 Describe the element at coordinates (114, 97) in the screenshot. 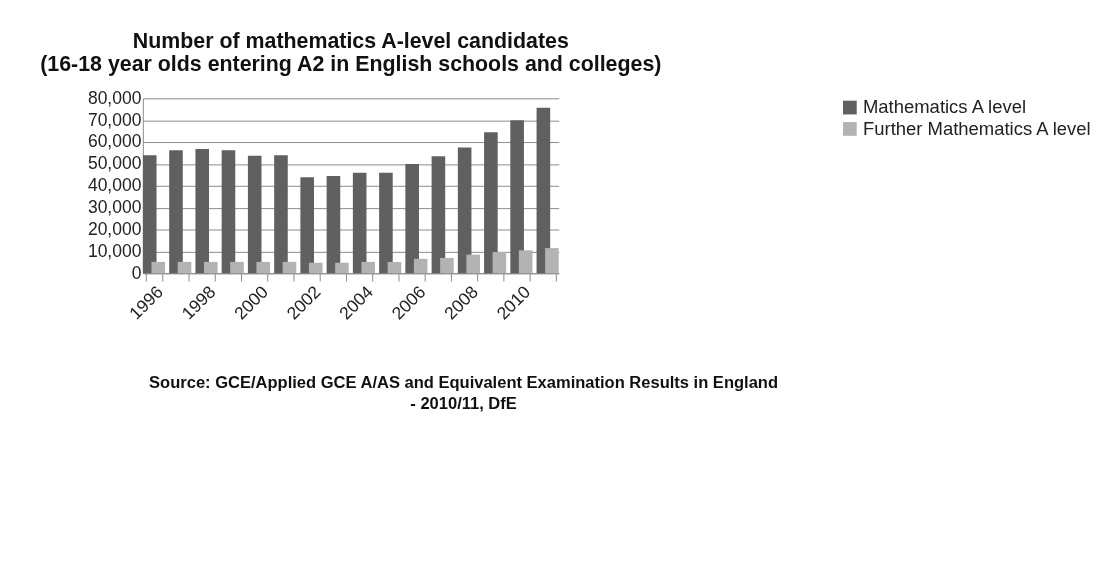

I see `y-tick-label: 80,000` at that location.